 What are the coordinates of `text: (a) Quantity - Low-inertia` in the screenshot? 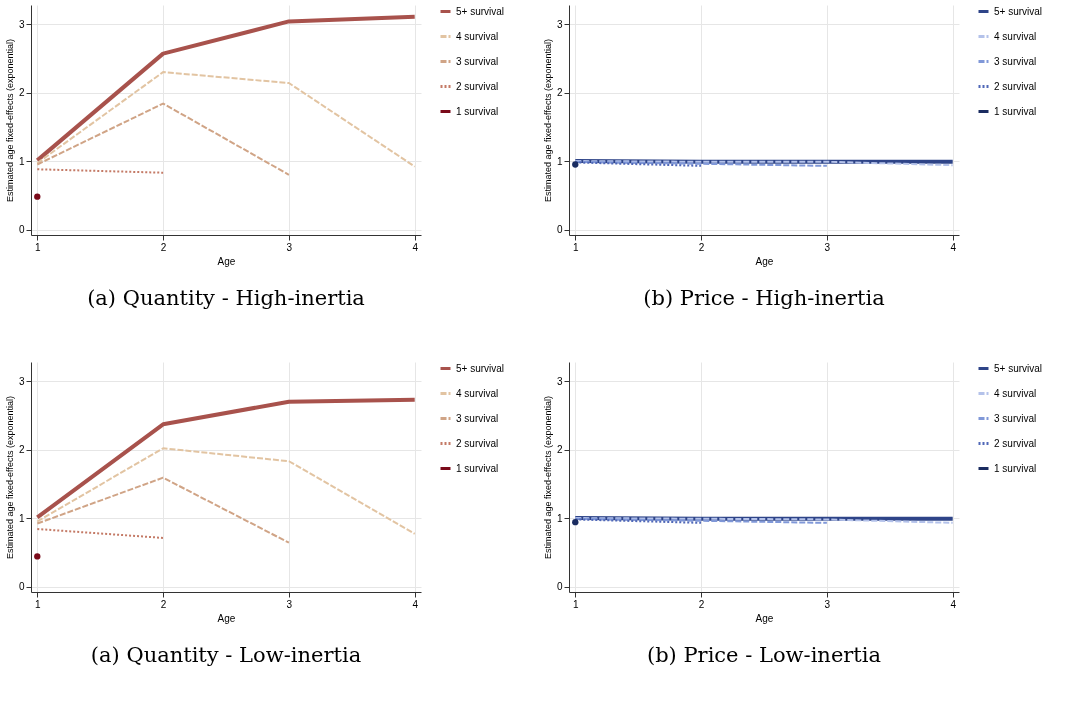 It's located at (226, 655).